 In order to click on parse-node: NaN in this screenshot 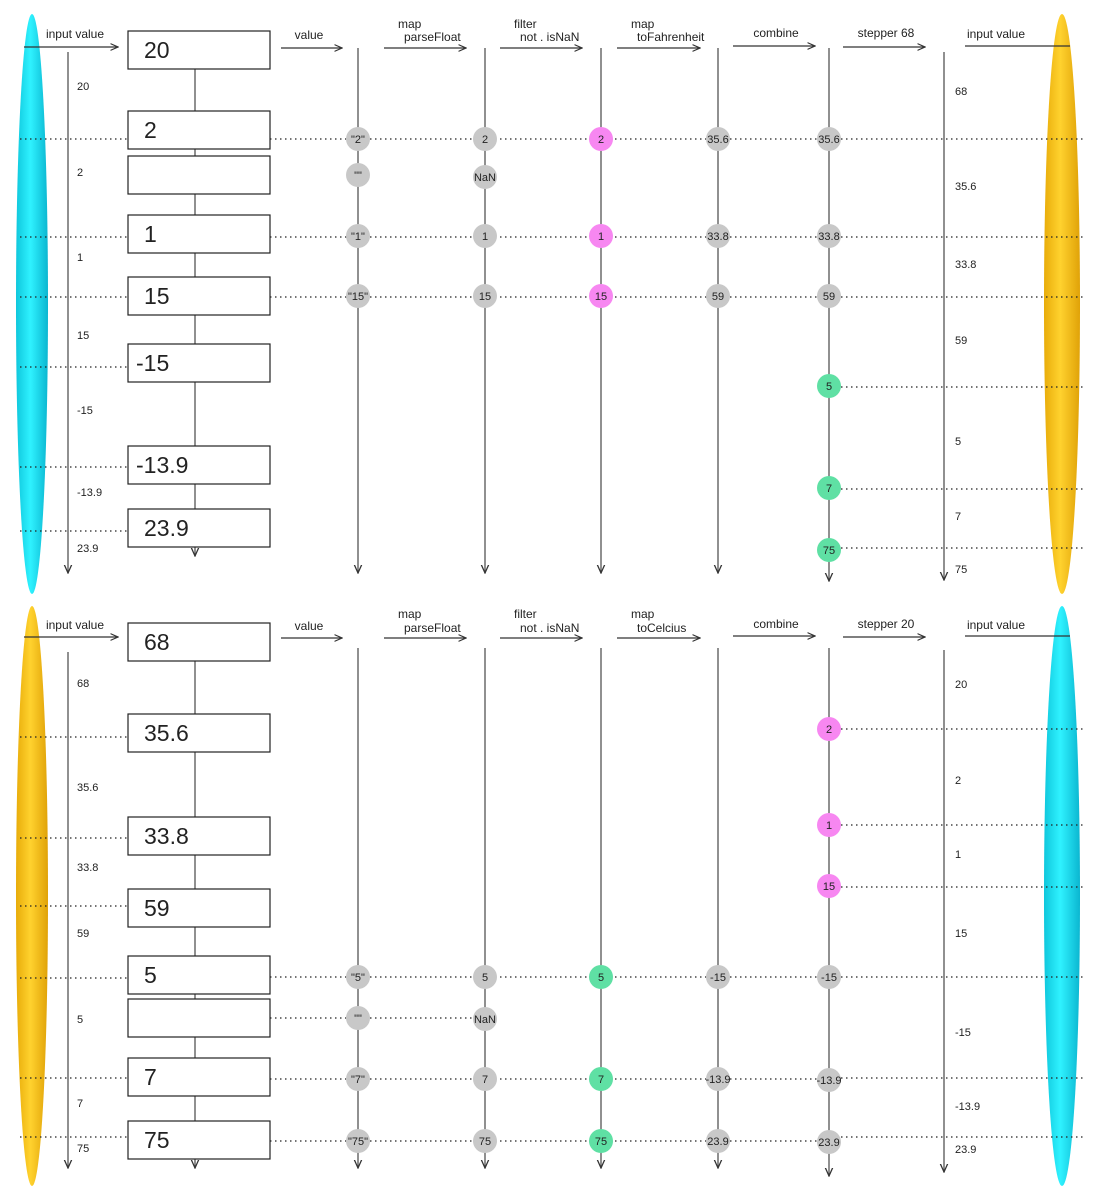, I will do `click(485, 1019)`.